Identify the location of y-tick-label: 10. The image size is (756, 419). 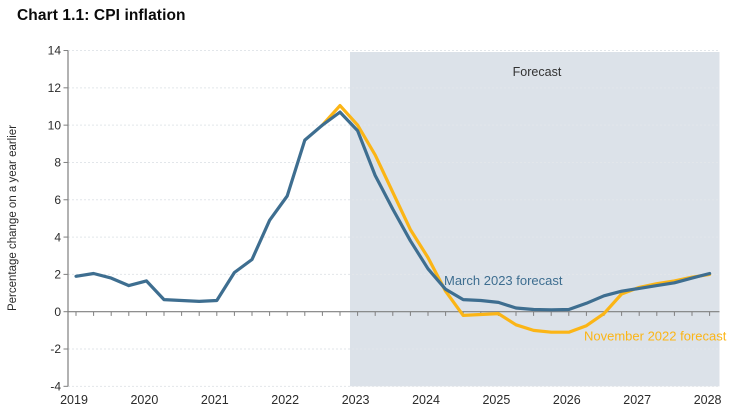
(55, 125).